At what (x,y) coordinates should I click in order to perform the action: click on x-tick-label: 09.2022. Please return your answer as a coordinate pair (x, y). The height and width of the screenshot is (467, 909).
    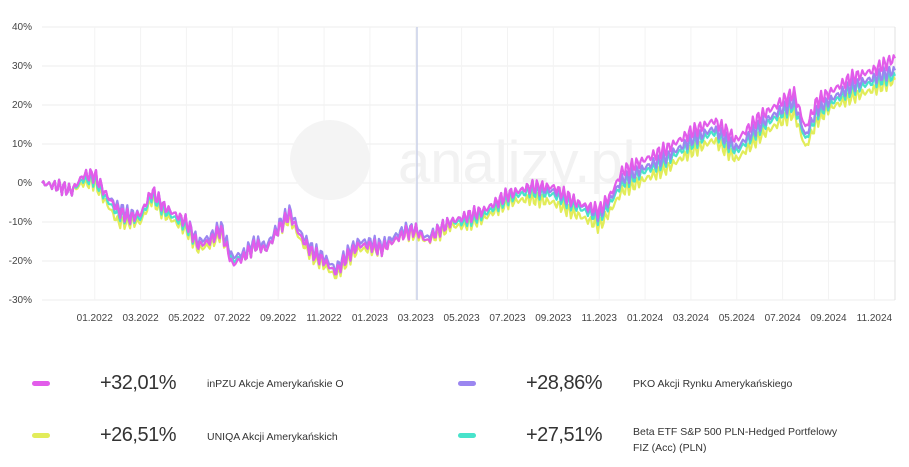
    Looking at the image, I should click on (278, 318).